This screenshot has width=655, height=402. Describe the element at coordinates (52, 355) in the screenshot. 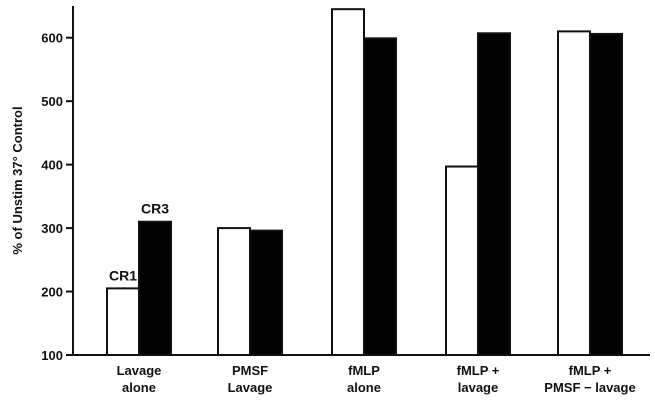

I see `y-tick-label: 100` at that location.